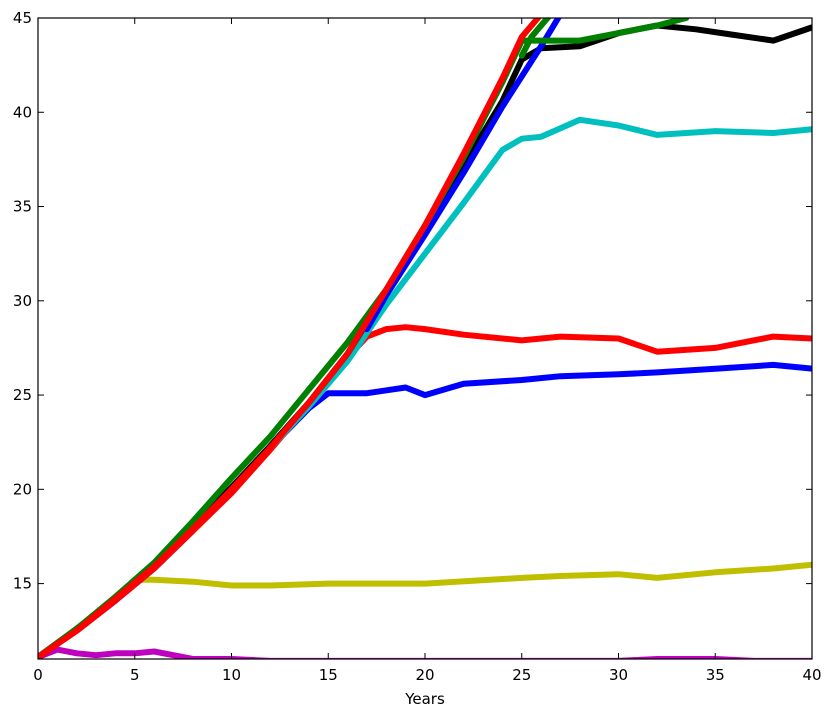  I want to click on x-tick-label-35: 35, so click(715, 675).